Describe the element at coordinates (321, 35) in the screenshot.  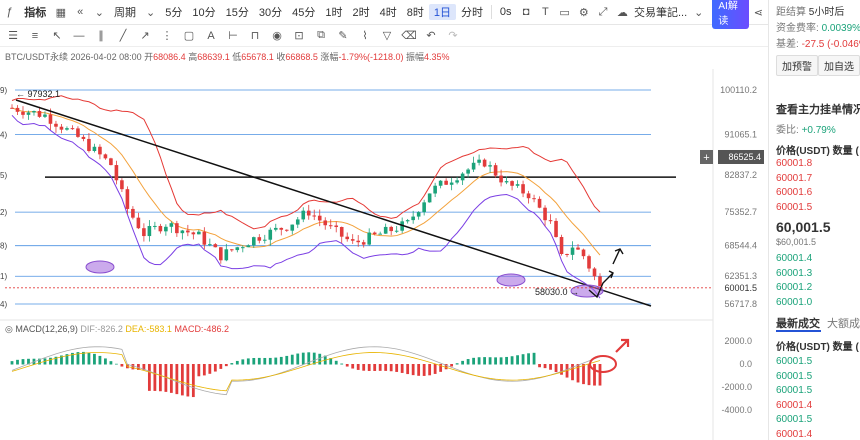
I see `copy-icon: ⧉` at that location.